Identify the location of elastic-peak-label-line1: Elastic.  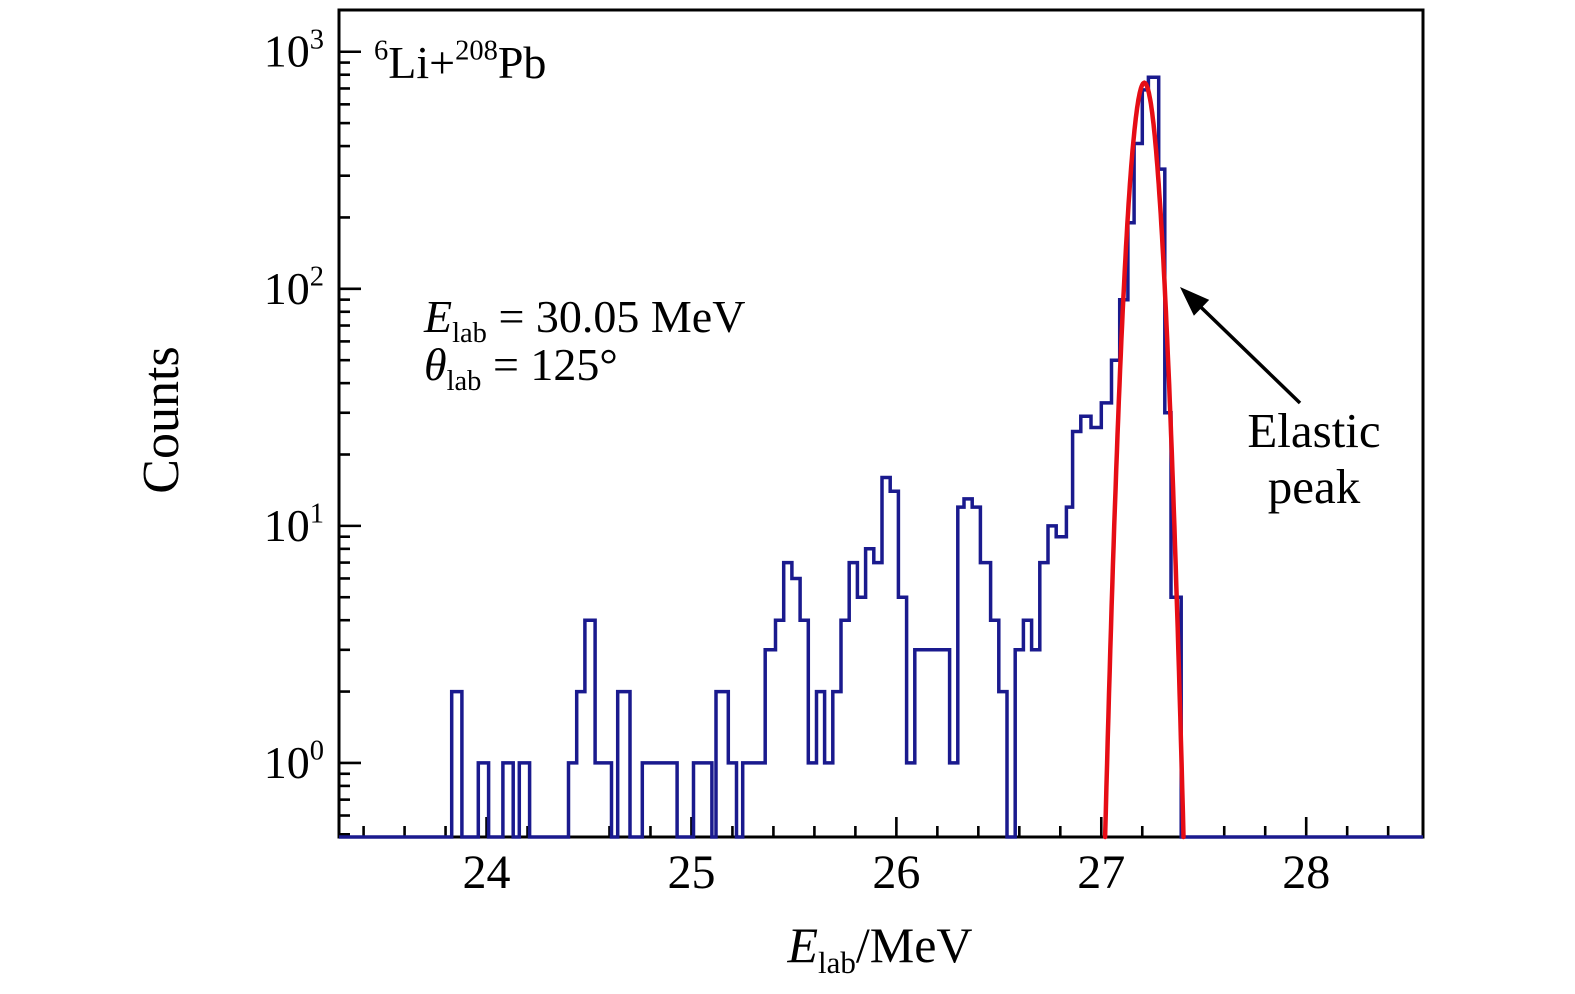
(1313, 430).